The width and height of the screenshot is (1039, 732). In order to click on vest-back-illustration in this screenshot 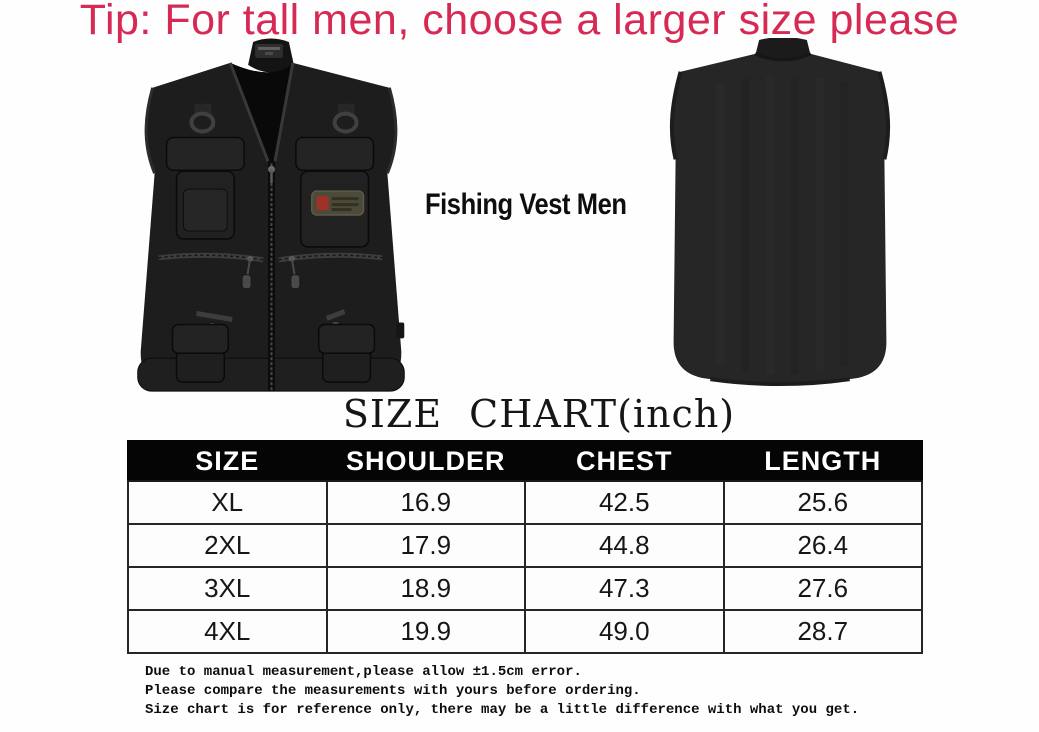, I will do `click(780, 212)`.